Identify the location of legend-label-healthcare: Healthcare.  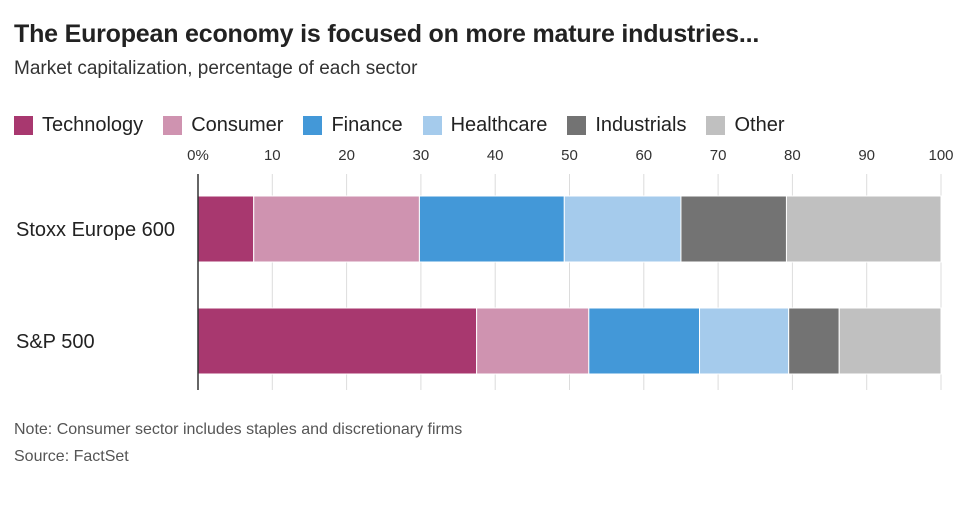
(499, 125).